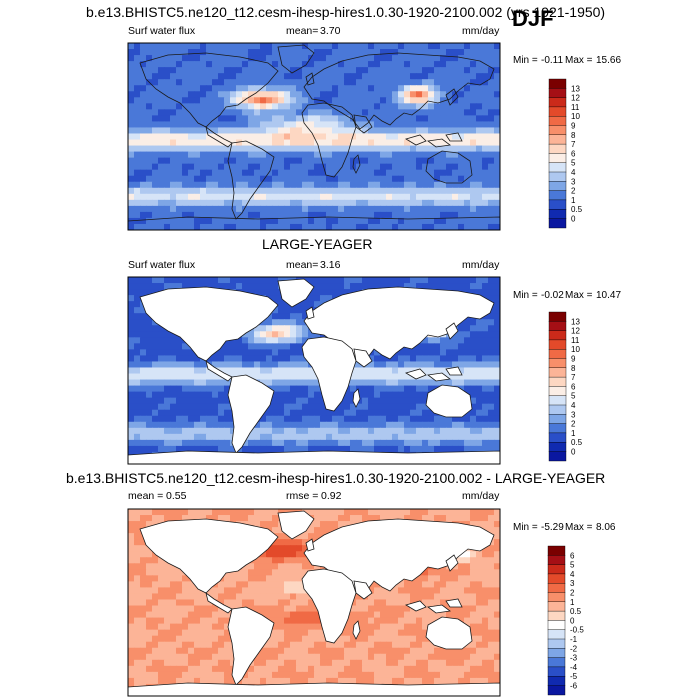 The width and height of the screenshot is (700, 700). Describe the element at coordinates (331, 496) in the screenshot. I see `panel3-rmse-value: 0.92` at that location.